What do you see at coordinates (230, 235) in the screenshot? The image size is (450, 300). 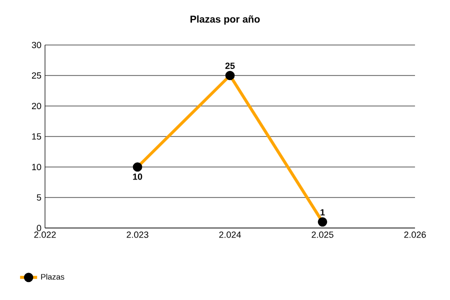 I see `x-tick-label: 2.024` at bounding box center [230, 235].